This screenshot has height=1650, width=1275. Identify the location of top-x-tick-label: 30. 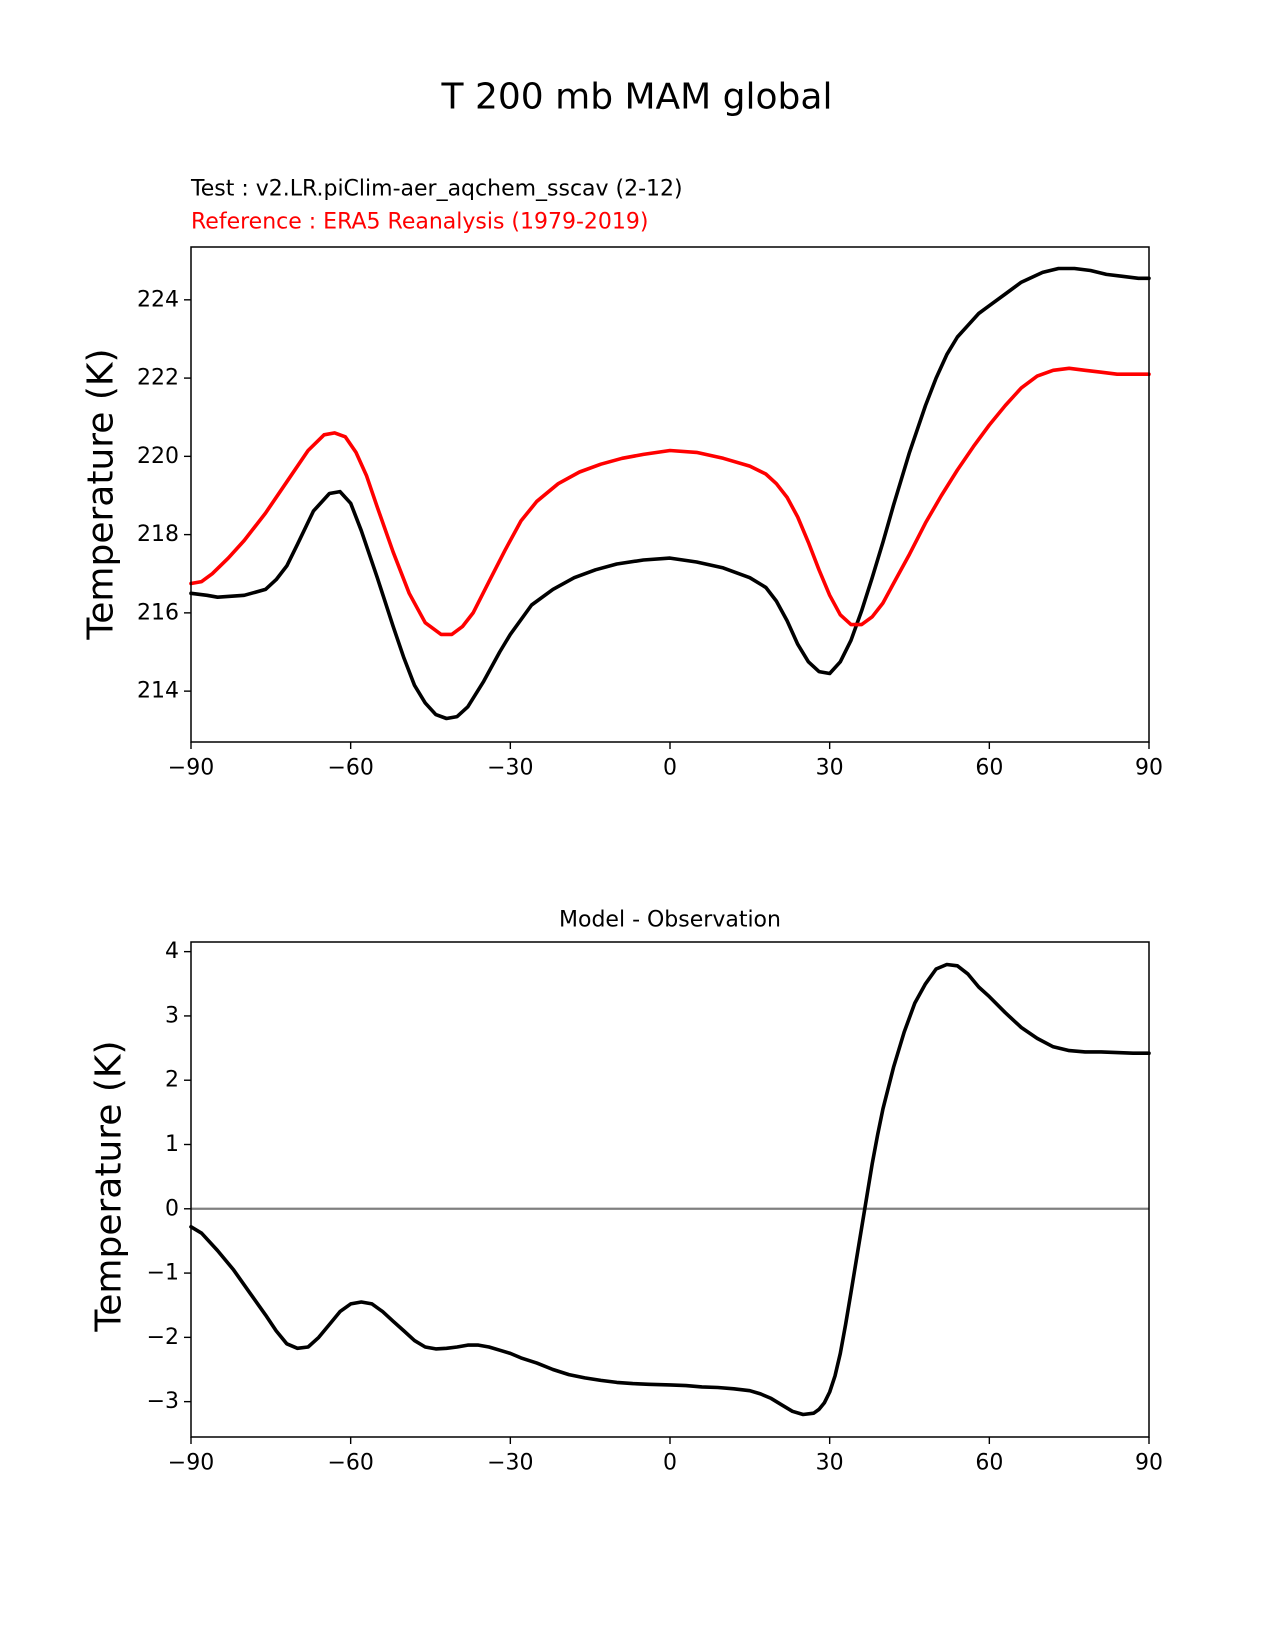
(830, 768).